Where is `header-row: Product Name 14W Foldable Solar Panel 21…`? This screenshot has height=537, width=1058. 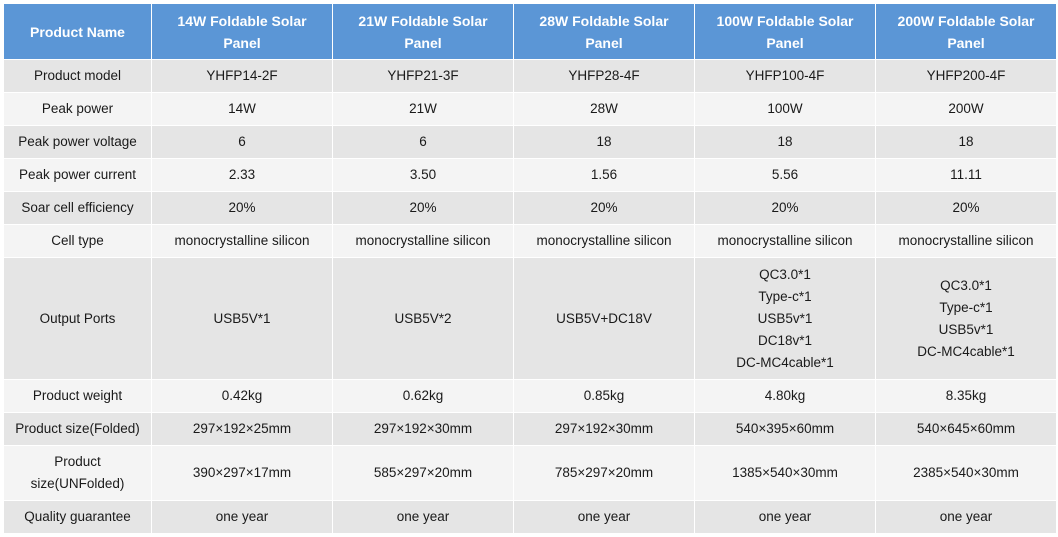 header-row: Product Name 14W Foldable Solar Panel 21… is located at coordinates (530, 31).